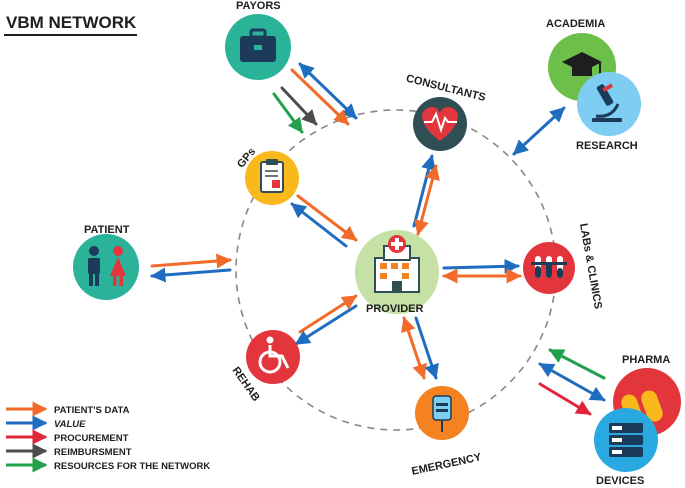 The width and height of the screenshot is (685, 488). What do you see at coordinates (320, 97) in the screenshot?
I see `arrow-payors-data` at bounding box center [320, 97].